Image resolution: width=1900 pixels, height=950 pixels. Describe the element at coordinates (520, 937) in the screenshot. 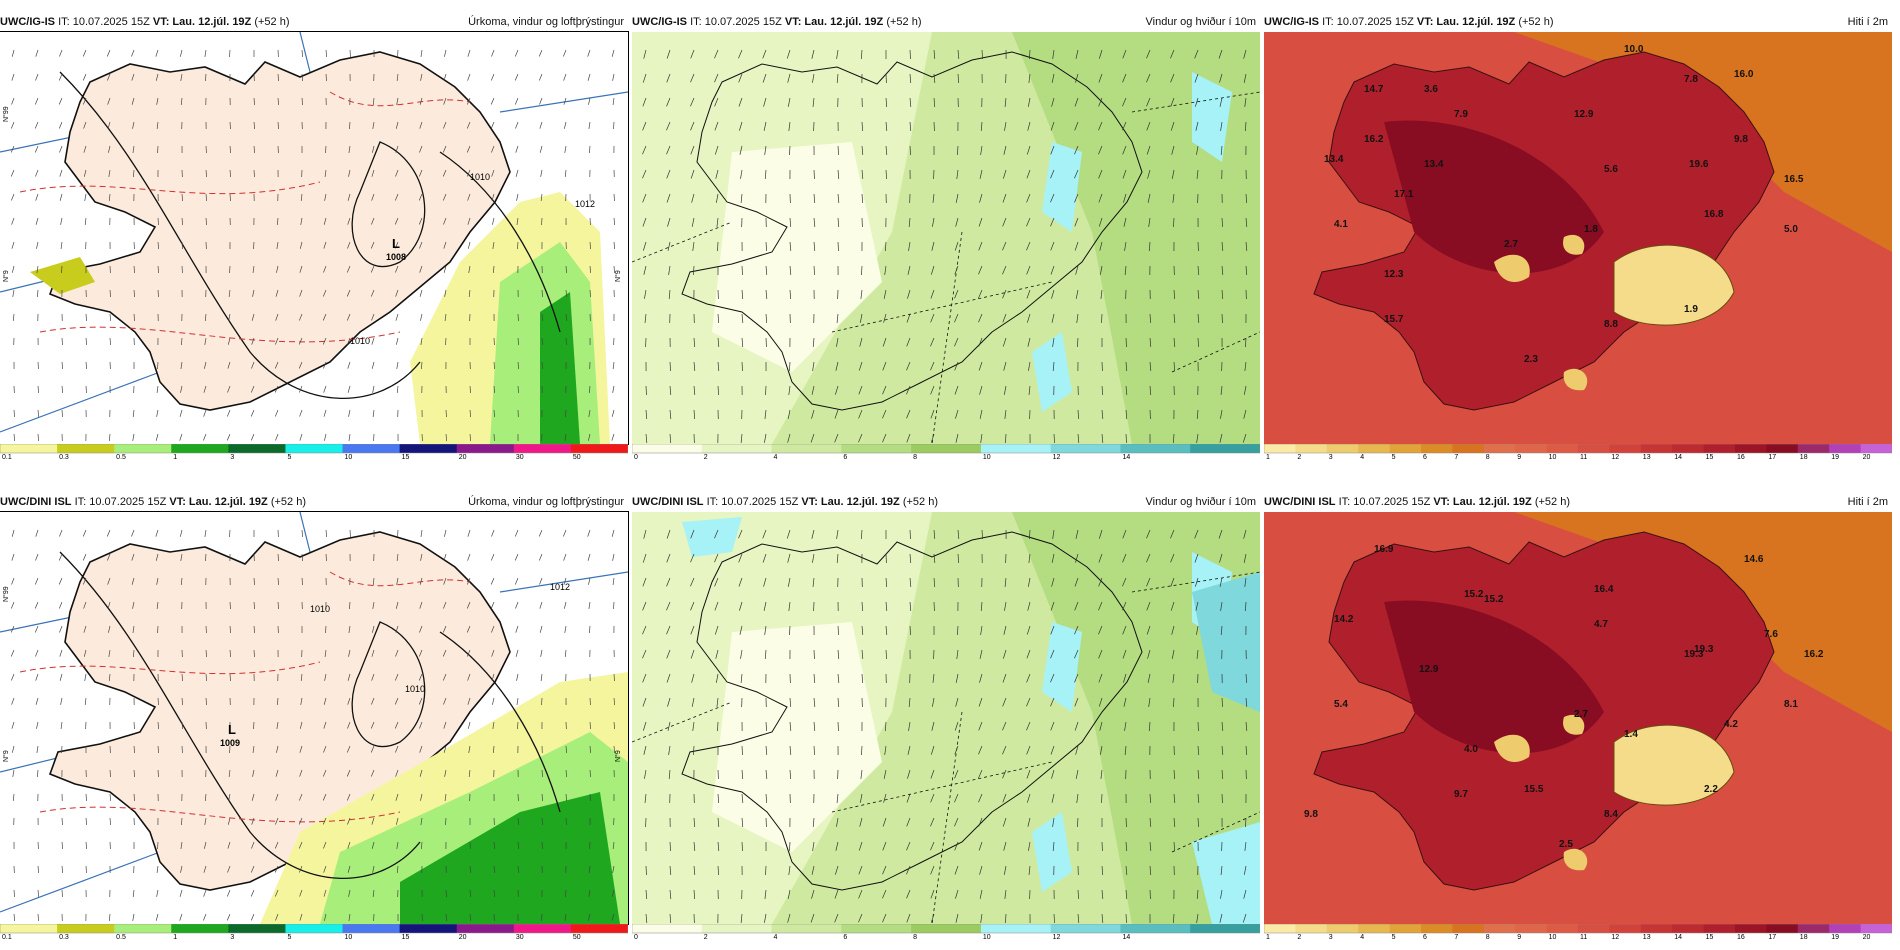

I see `colorbar-tick-label: 30` at that location.